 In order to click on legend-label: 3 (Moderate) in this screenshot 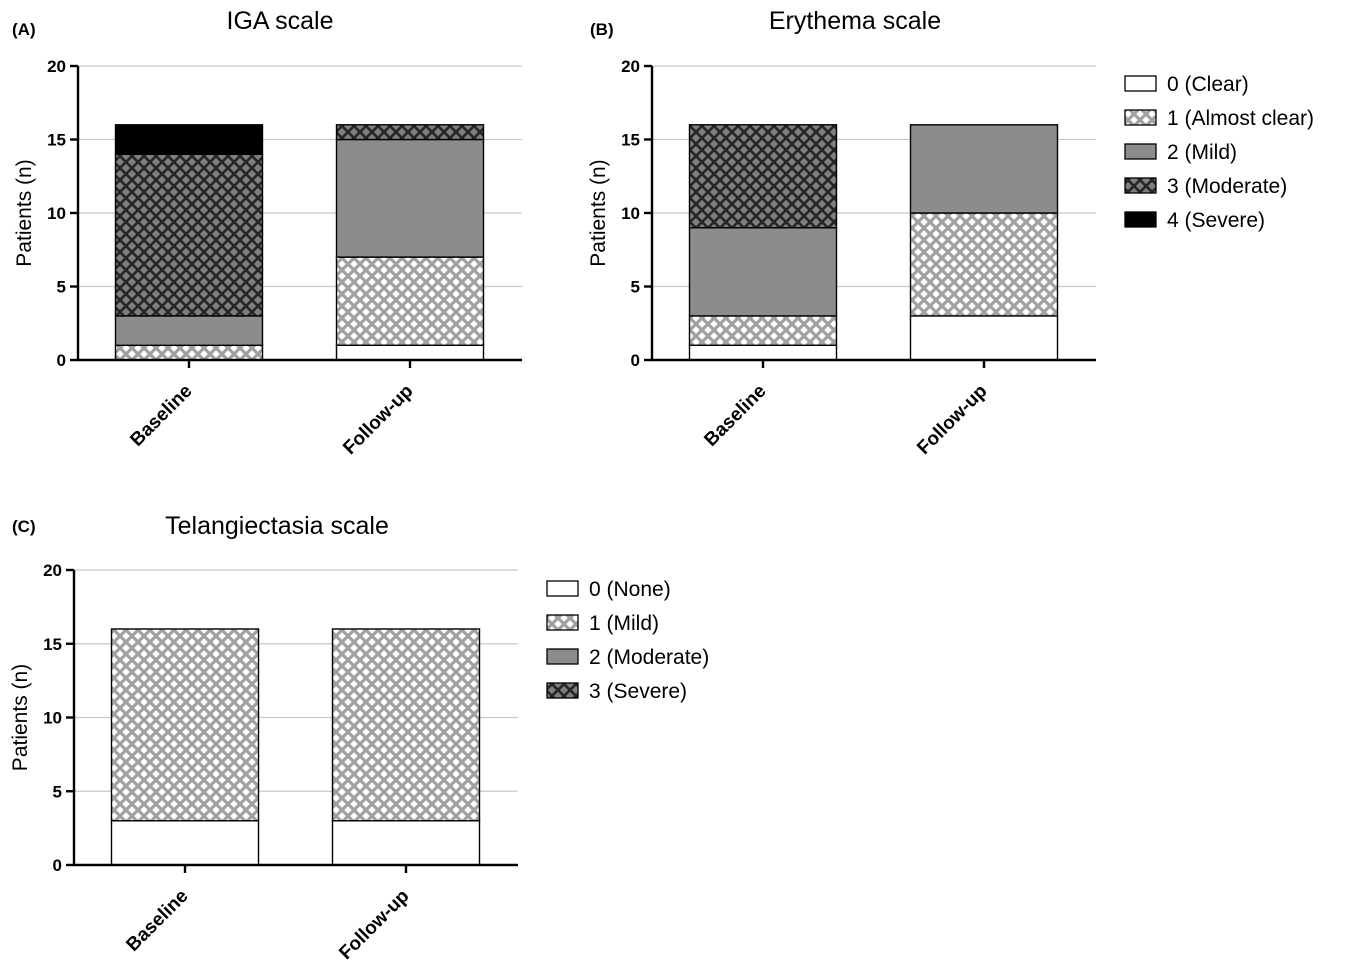, I will do `click(1227, 186)`.